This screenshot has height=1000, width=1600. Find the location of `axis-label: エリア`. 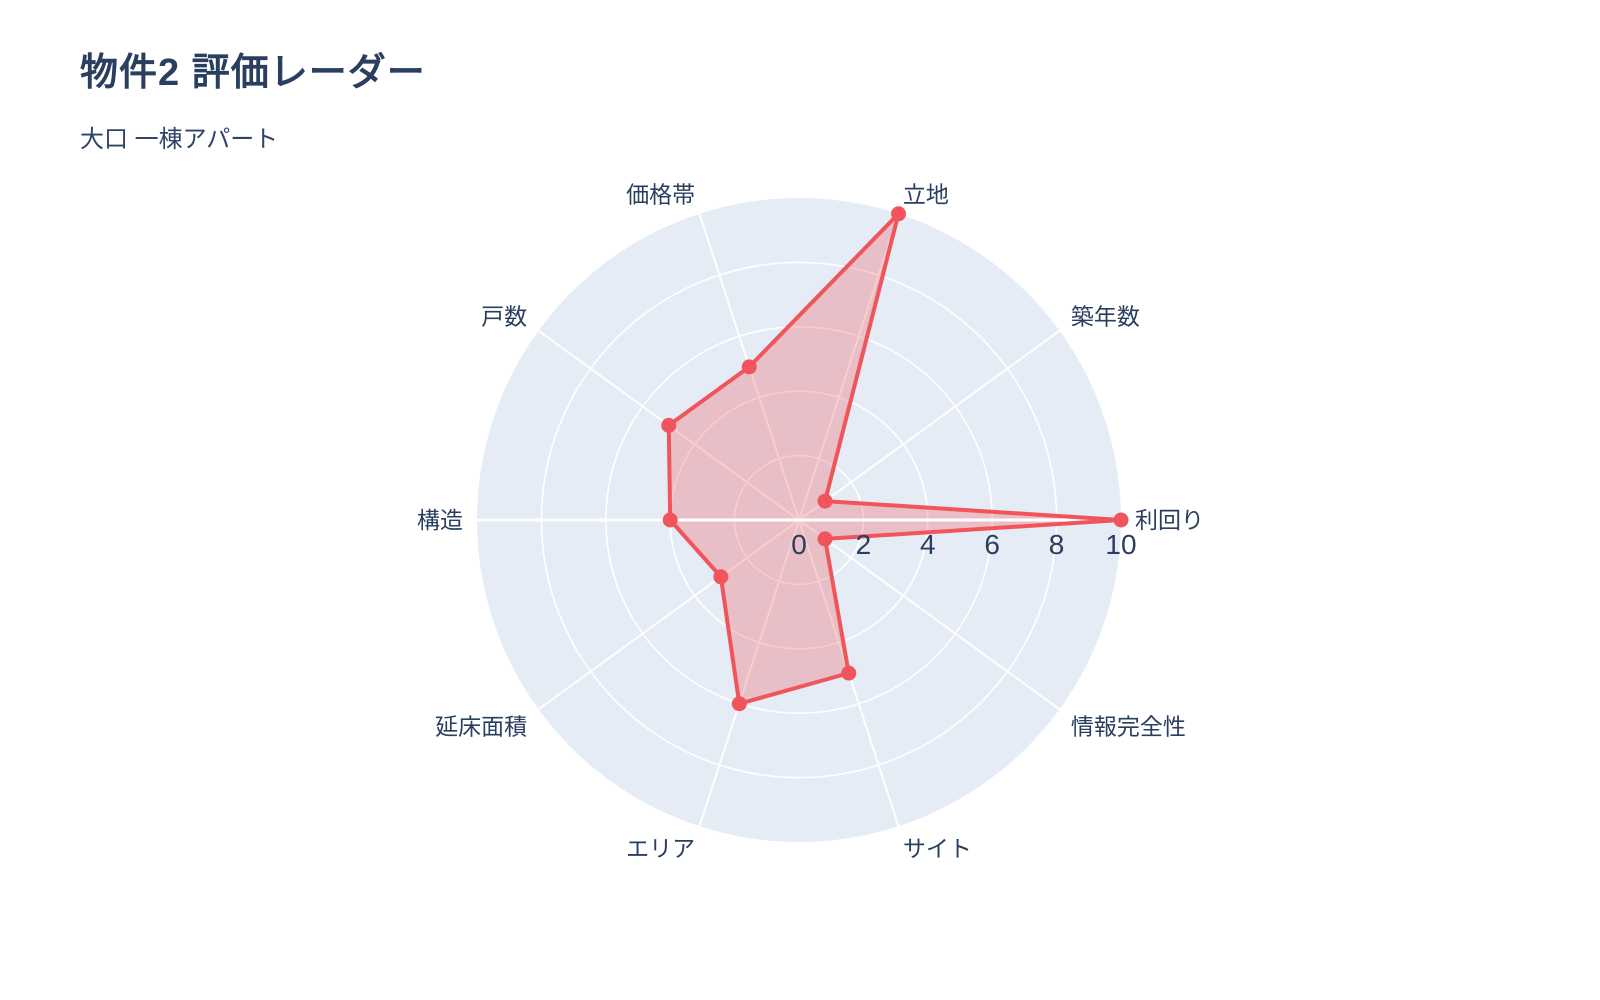

axis-label: エリア is located at coordinates (660, 849).